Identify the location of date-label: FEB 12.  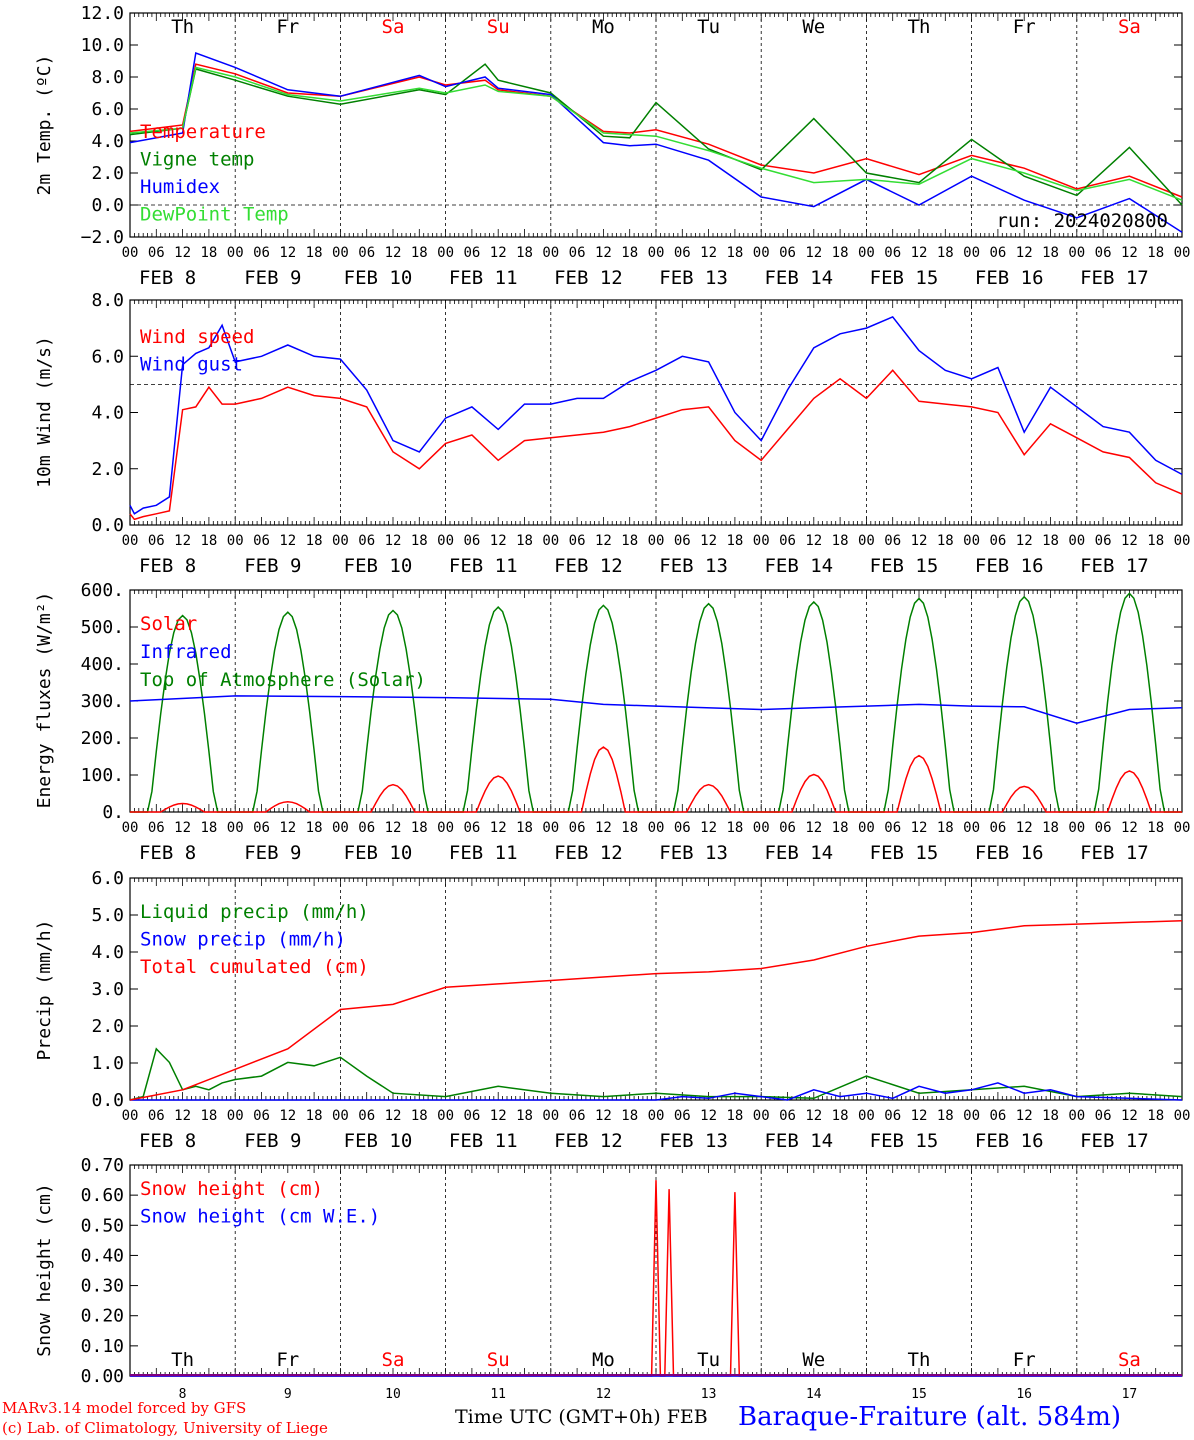
(588, 566).